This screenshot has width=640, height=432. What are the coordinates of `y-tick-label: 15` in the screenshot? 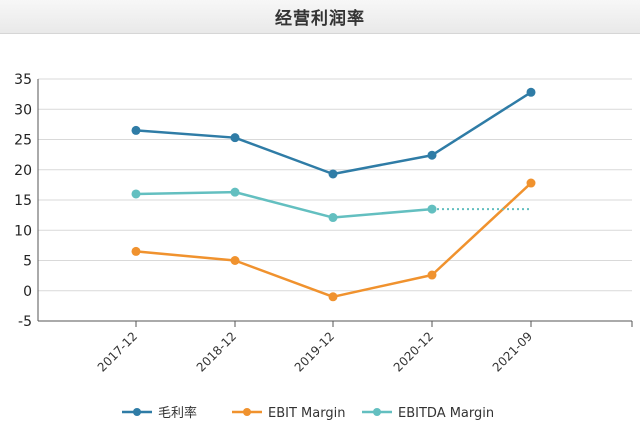 It's located at (23, 201).